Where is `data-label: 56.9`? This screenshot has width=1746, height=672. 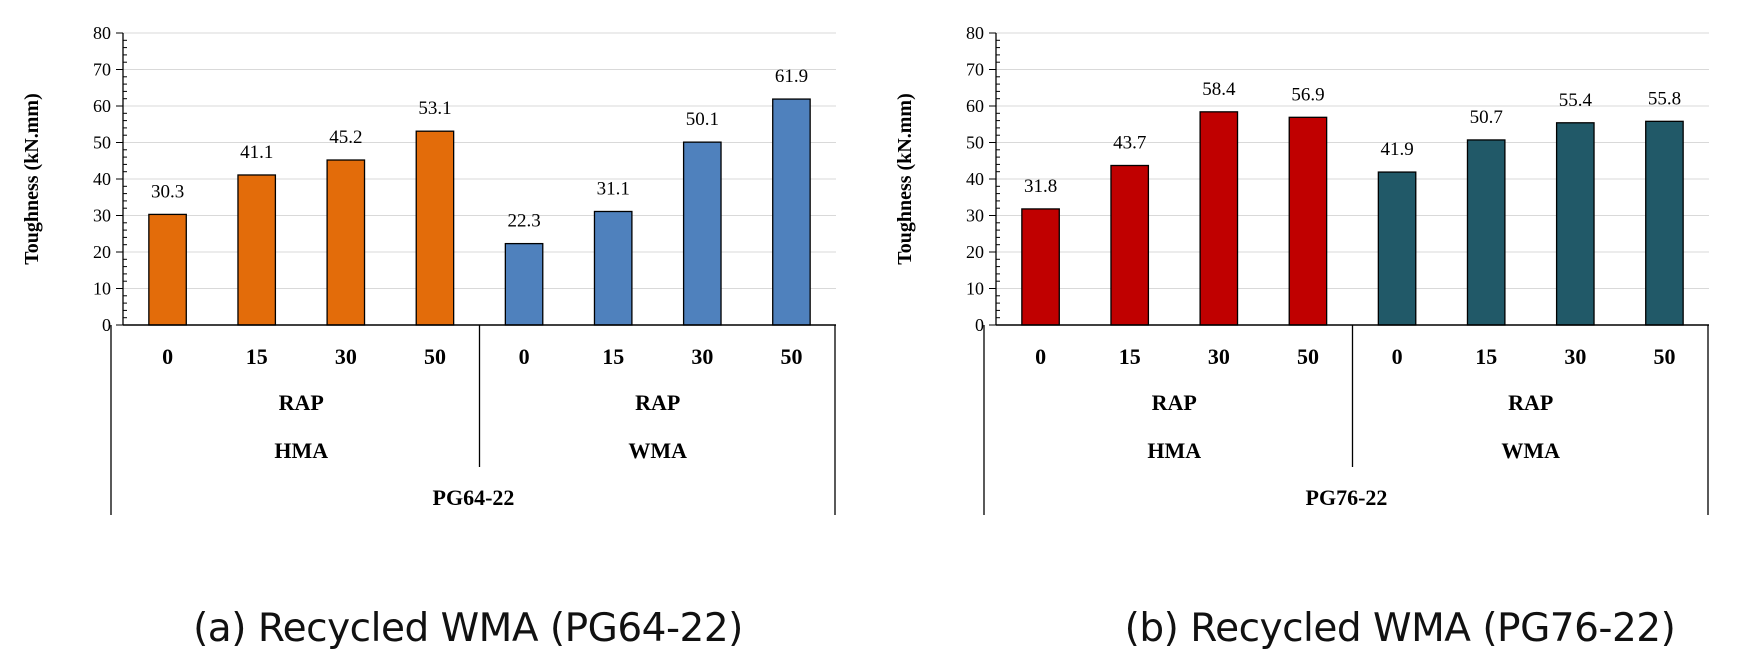
data-label: 56.9 is located at coordinates (1307, 94).